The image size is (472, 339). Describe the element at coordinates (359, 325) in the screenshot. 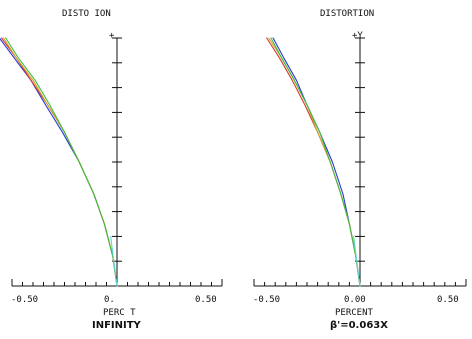

I see `right-caption: β'=0.063X` at that location.